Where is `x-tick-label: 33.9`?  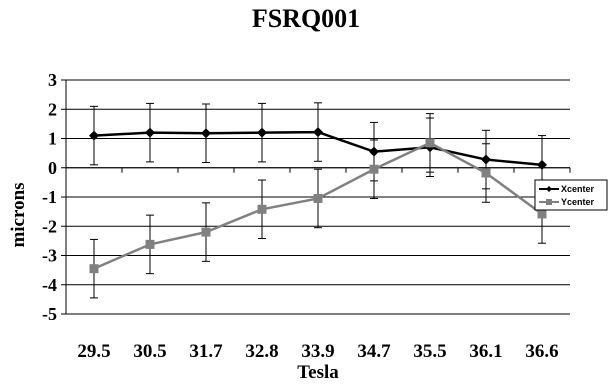 x-tick-label: 33.9 is located at coordinates (317, 351).